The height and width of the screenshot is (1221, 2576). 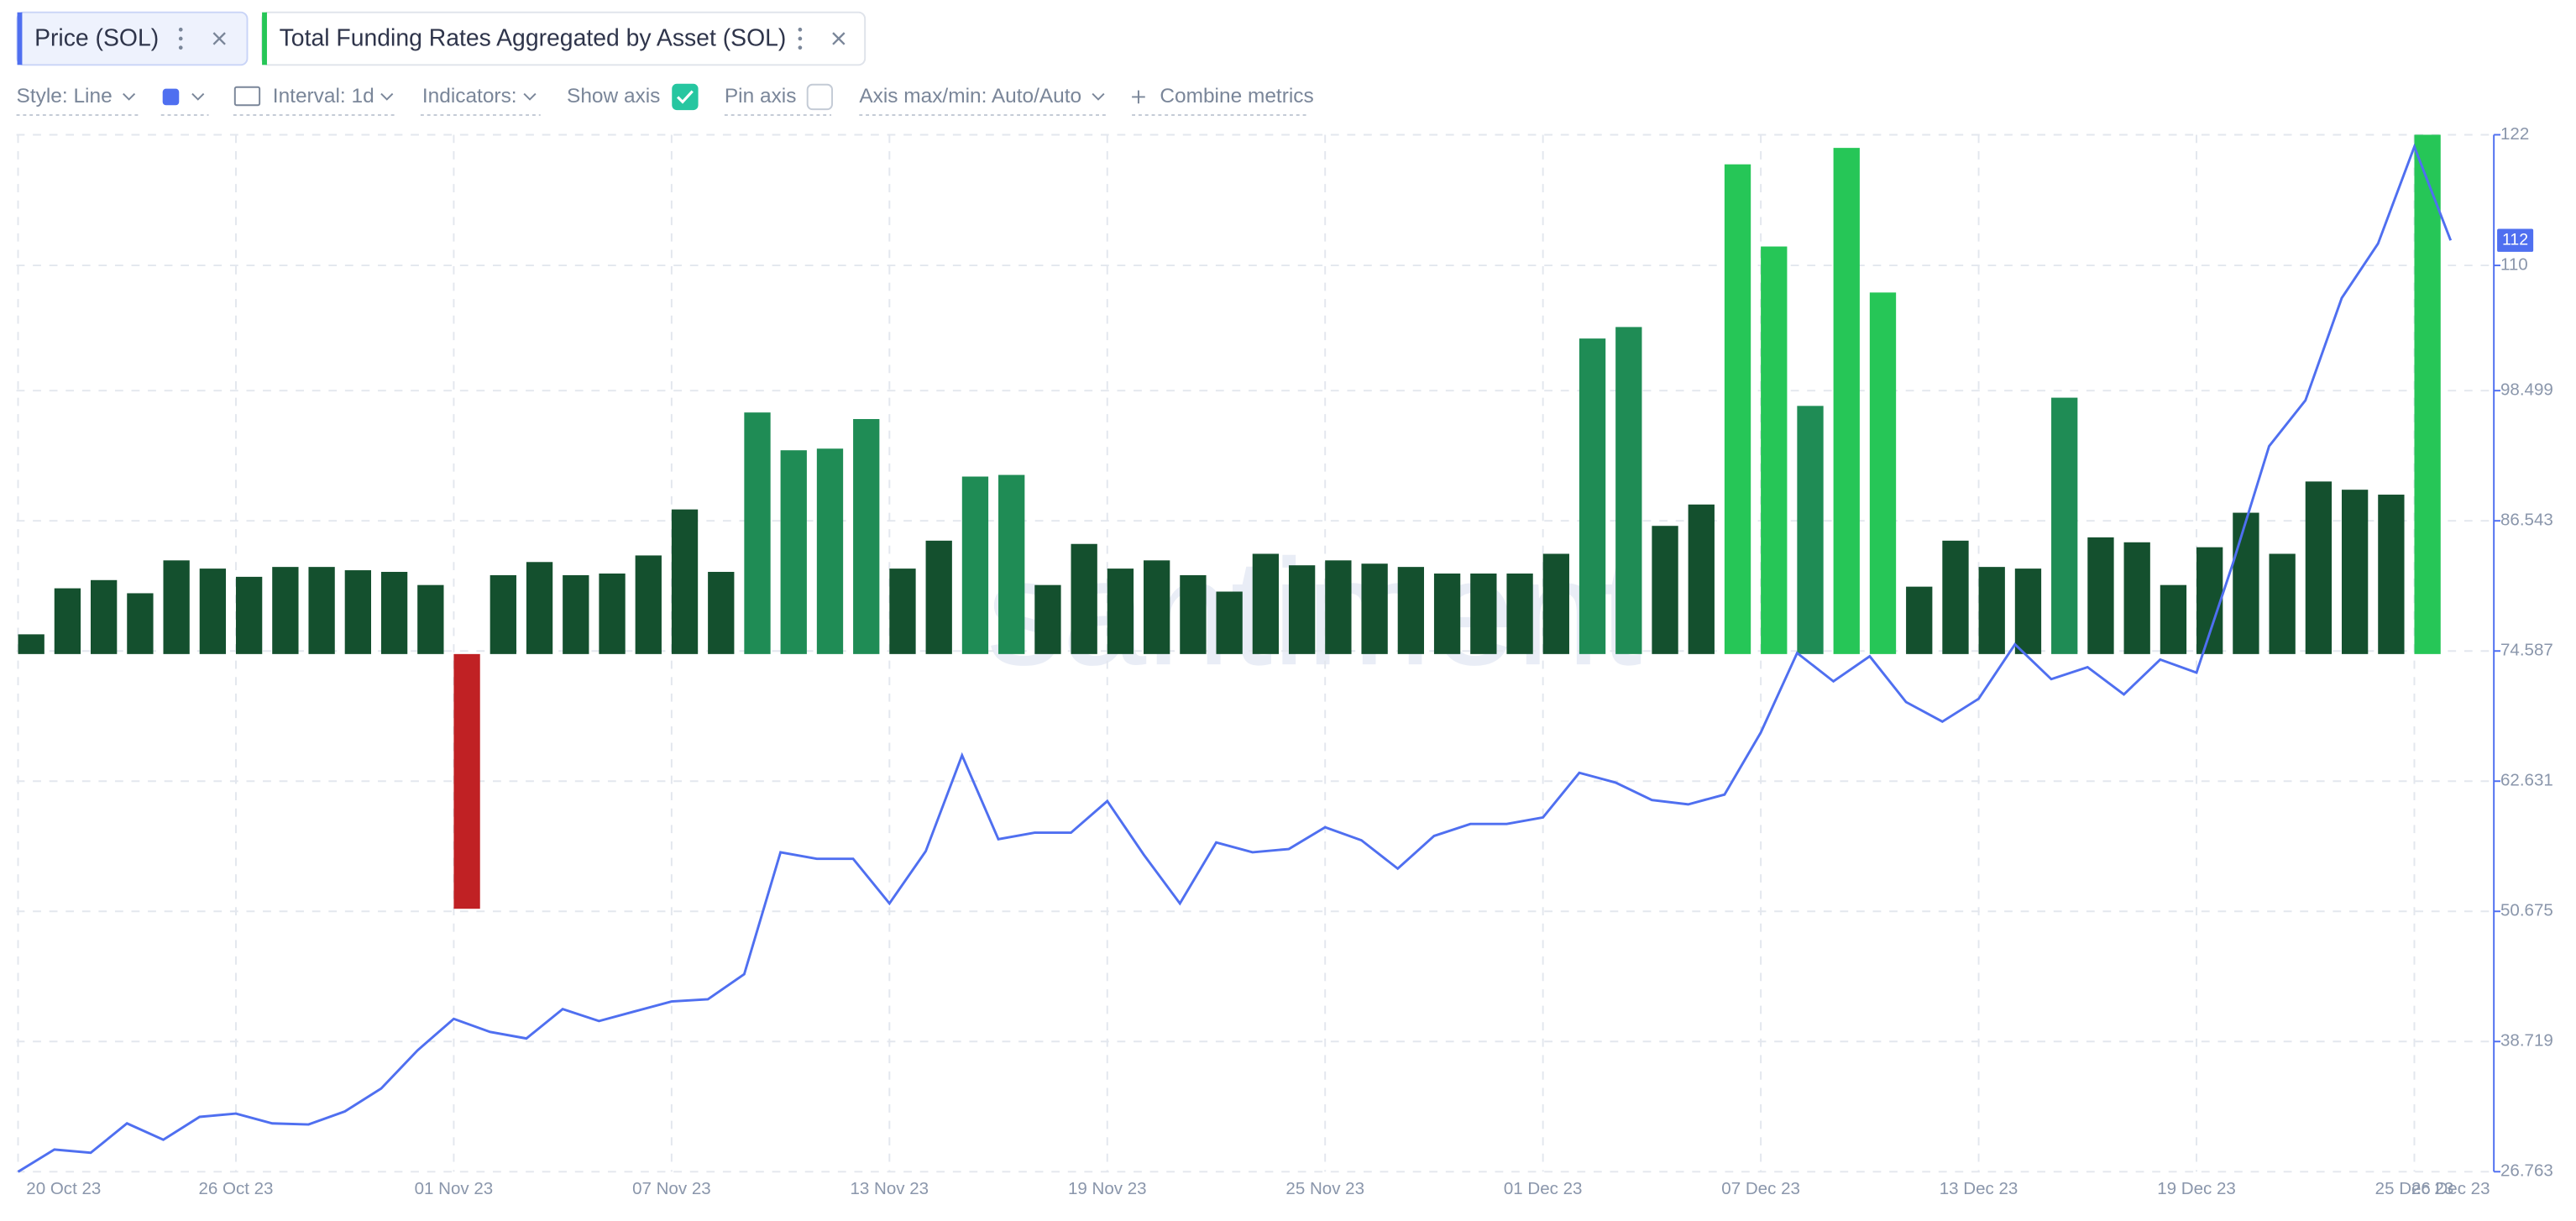 What do you see at coordinates (323, 96) in the screenshot?
I see `interval-select: Interval: 1d` at bounding box center [323, 96].